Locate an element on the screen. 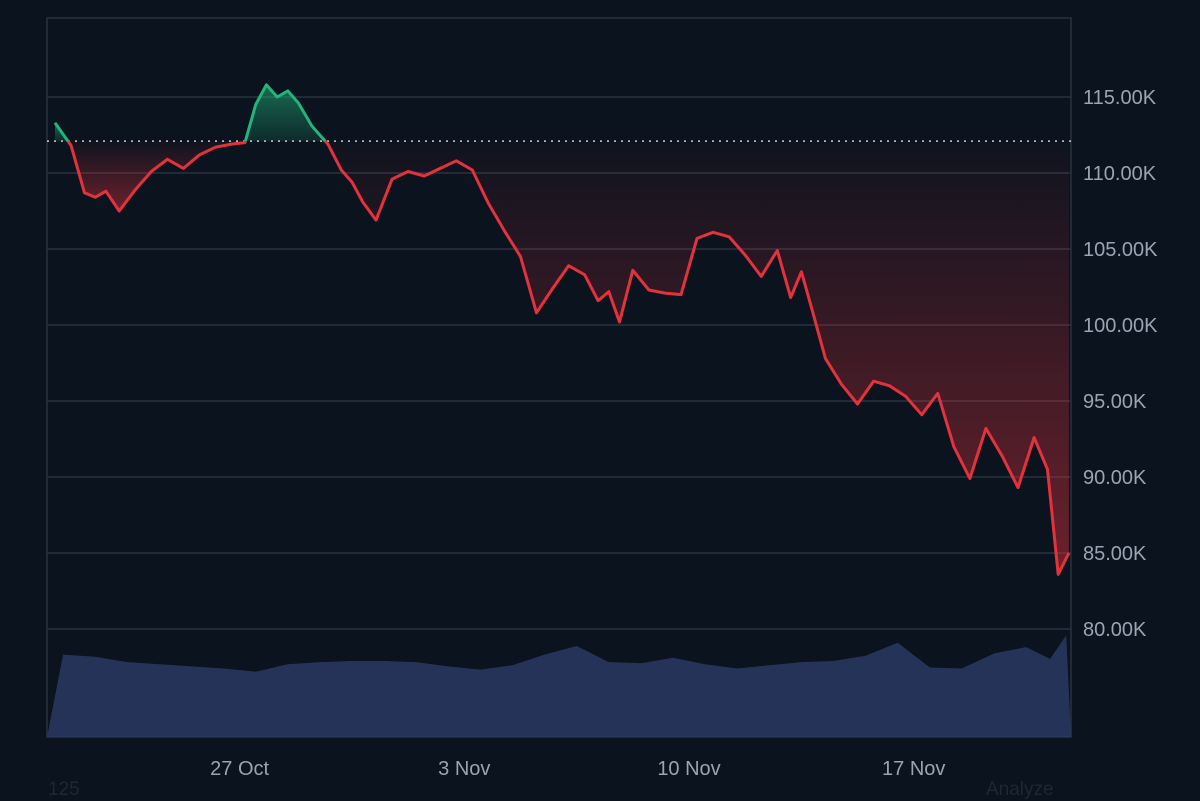 Image resolution: width=1200 pixels, height=801 pixels. y-tick-label: 110.00K is located at coordinates (1120, 174).